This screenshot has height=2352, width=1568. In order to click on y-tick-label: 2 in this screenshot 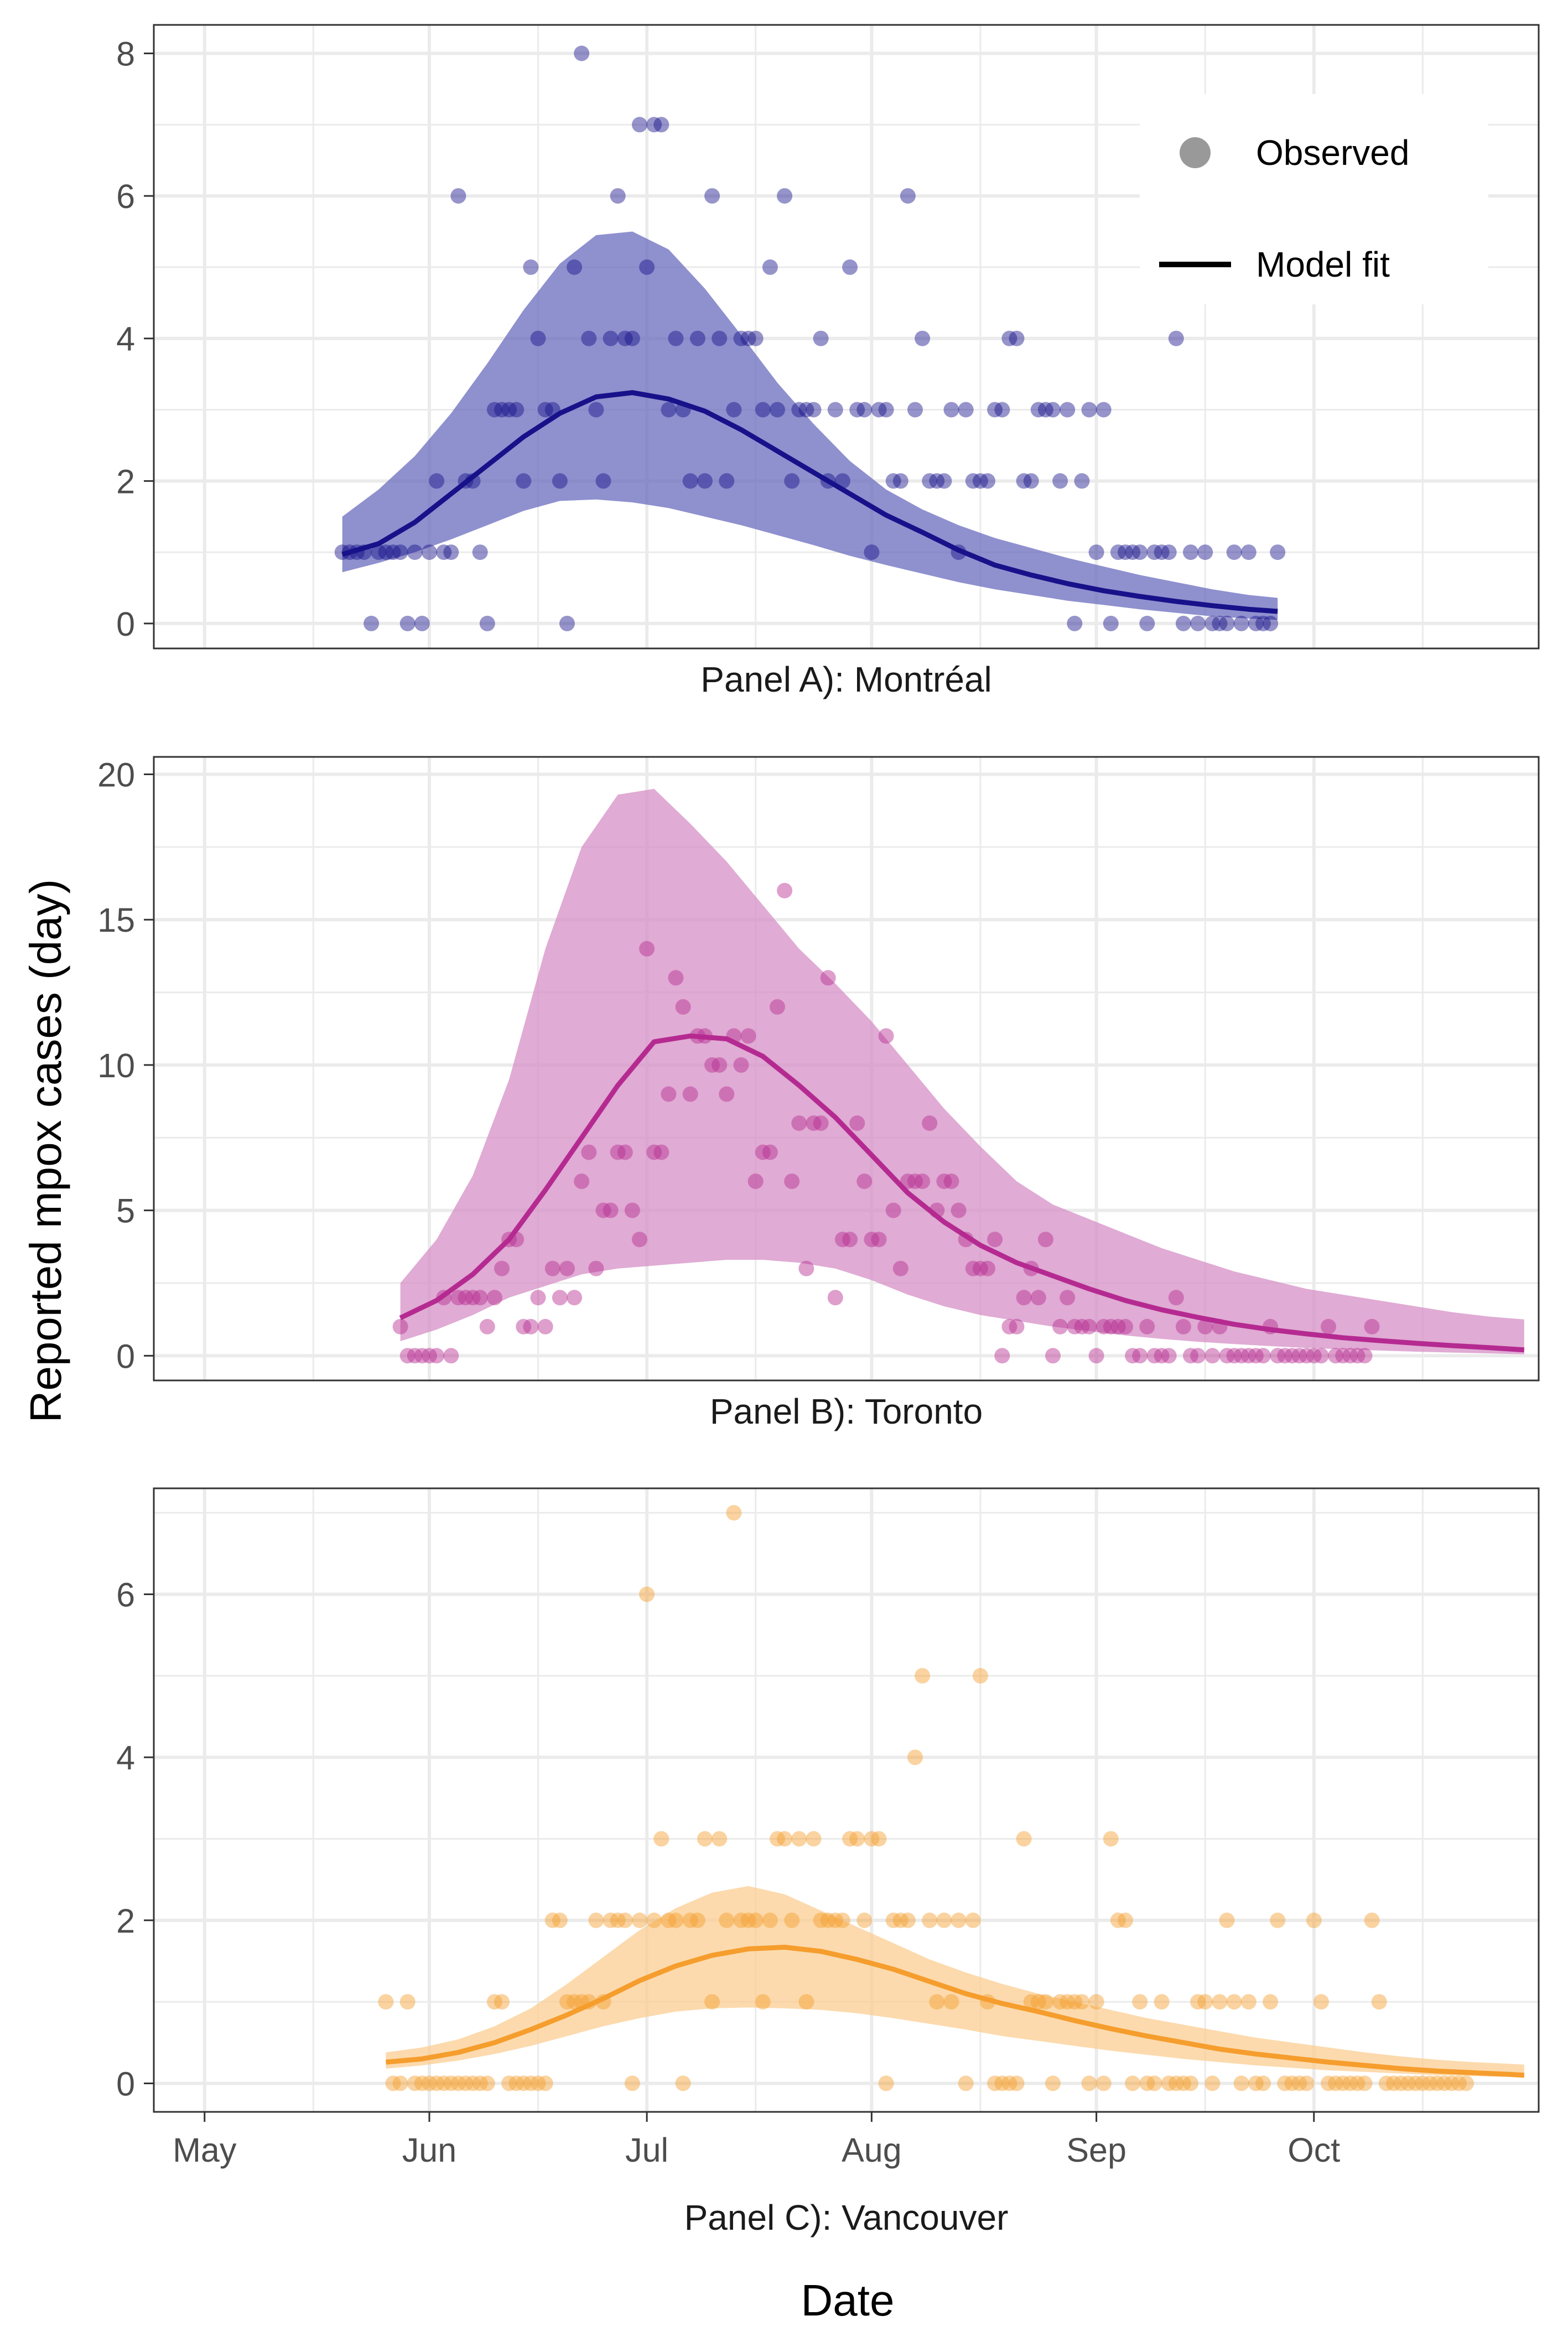, I will do `click(126, 1921)`.